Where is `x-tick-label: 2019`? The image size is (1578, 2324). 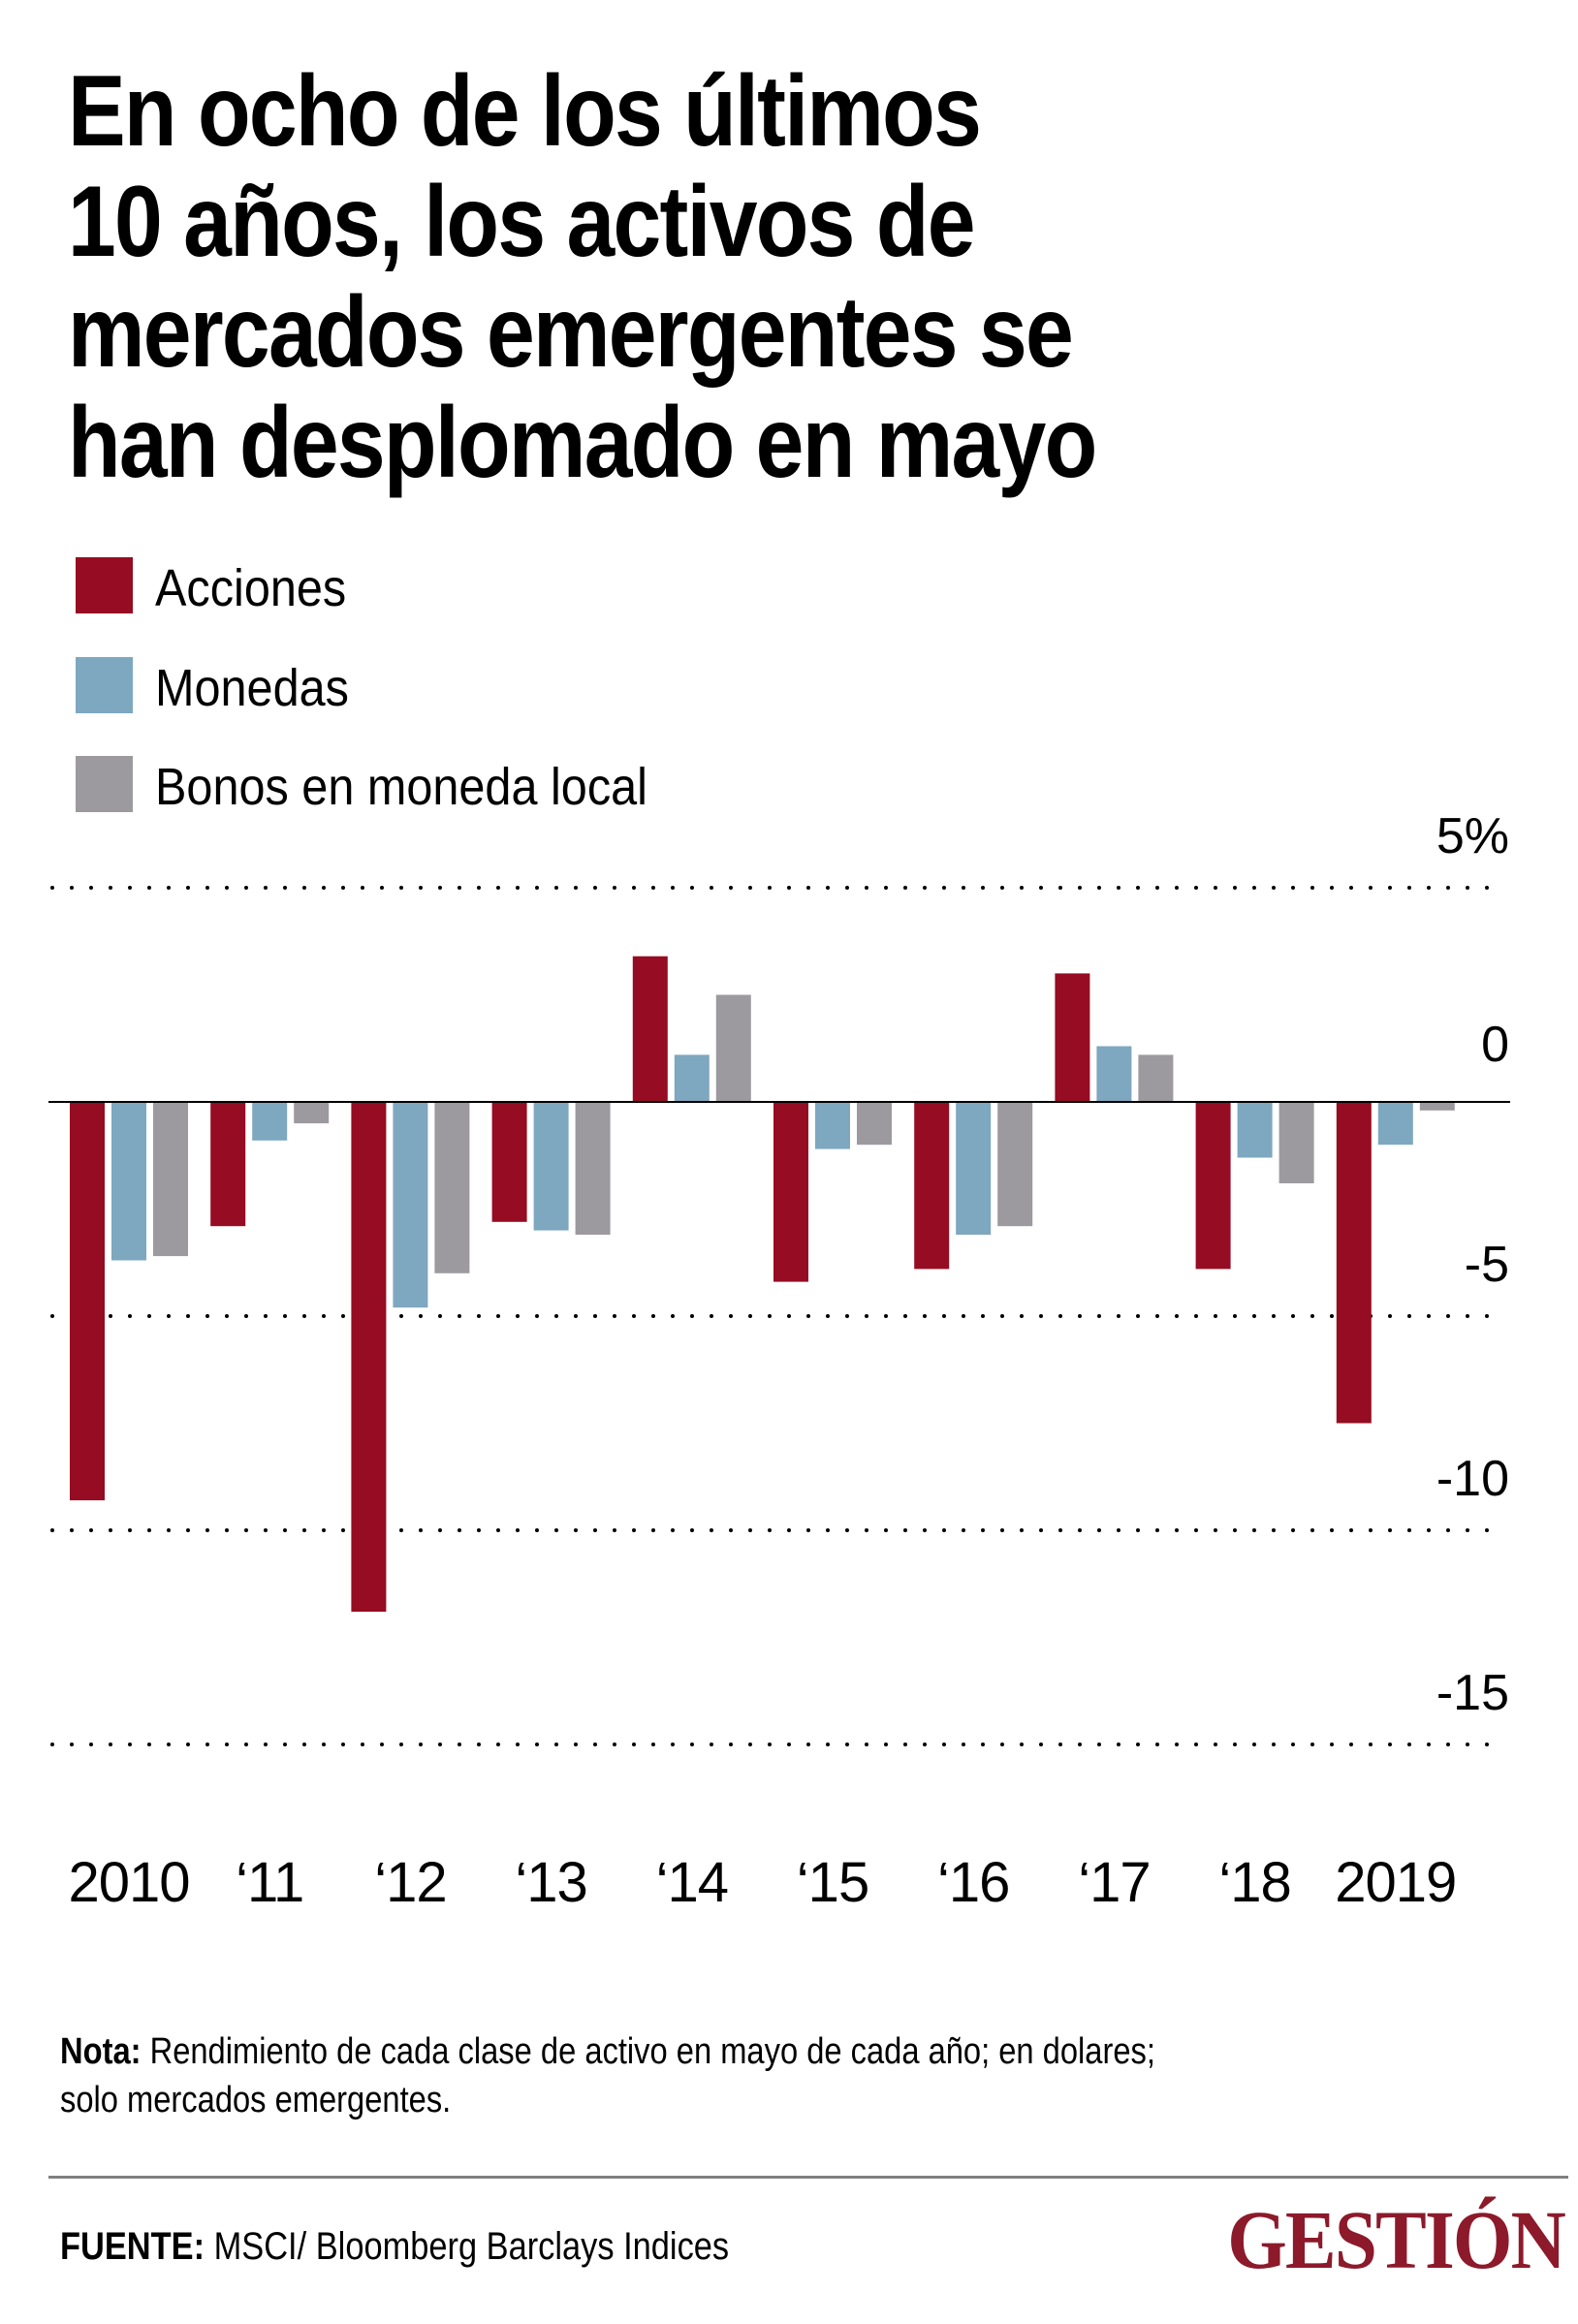 x-tick-label: 2019 is located at coordinates (1396, 1882).